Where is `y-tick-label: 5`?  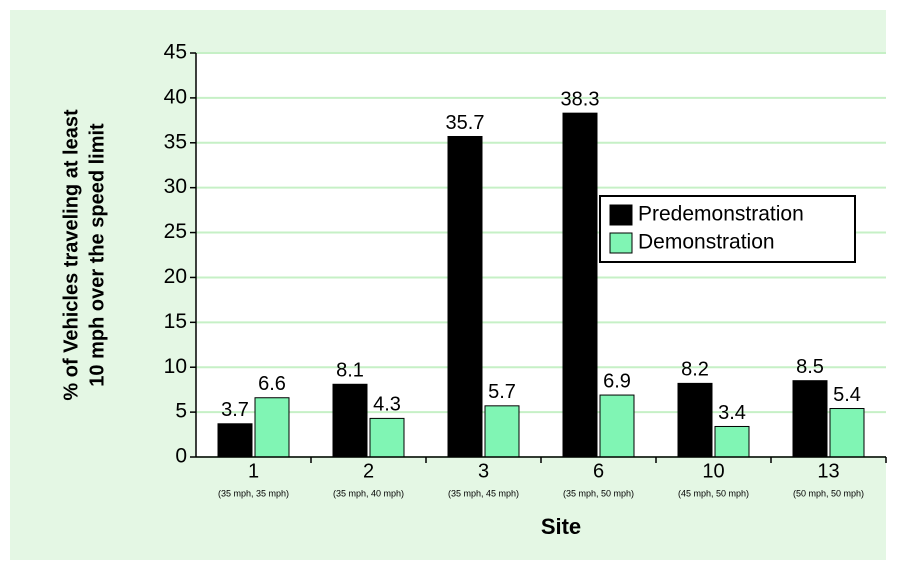
y-tick-label: 5 is located at coordinates (181, 411).